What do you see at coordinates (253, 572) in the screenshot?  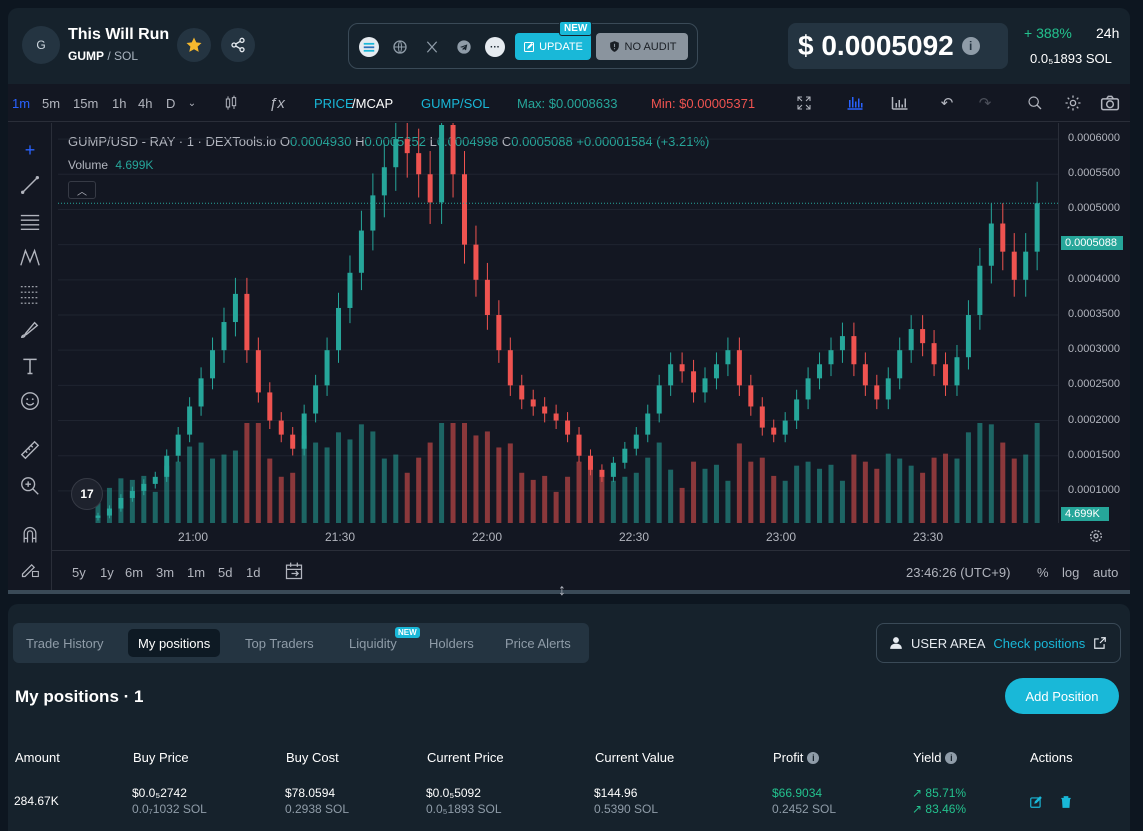 I see `range-1d: 1d` at bounding box center [253, 572].